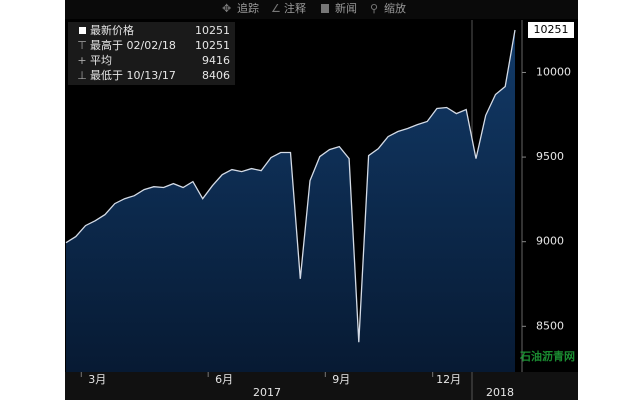 Image resolution: width=640 pixels, height=400 pixels. What do you see at coordinates (216, 75) in the screenshot?
I see `legend-value: 8406` at bounding box center [216, 75].